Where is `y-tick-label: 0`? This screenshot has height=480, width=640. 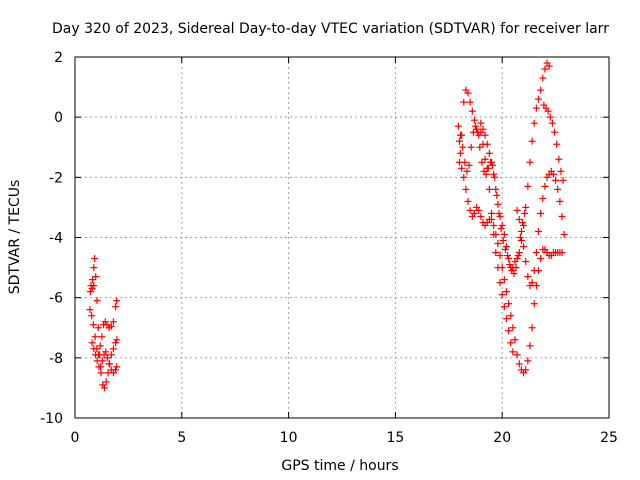
y-tick-label: 0 is located at coordinates (58, 118).